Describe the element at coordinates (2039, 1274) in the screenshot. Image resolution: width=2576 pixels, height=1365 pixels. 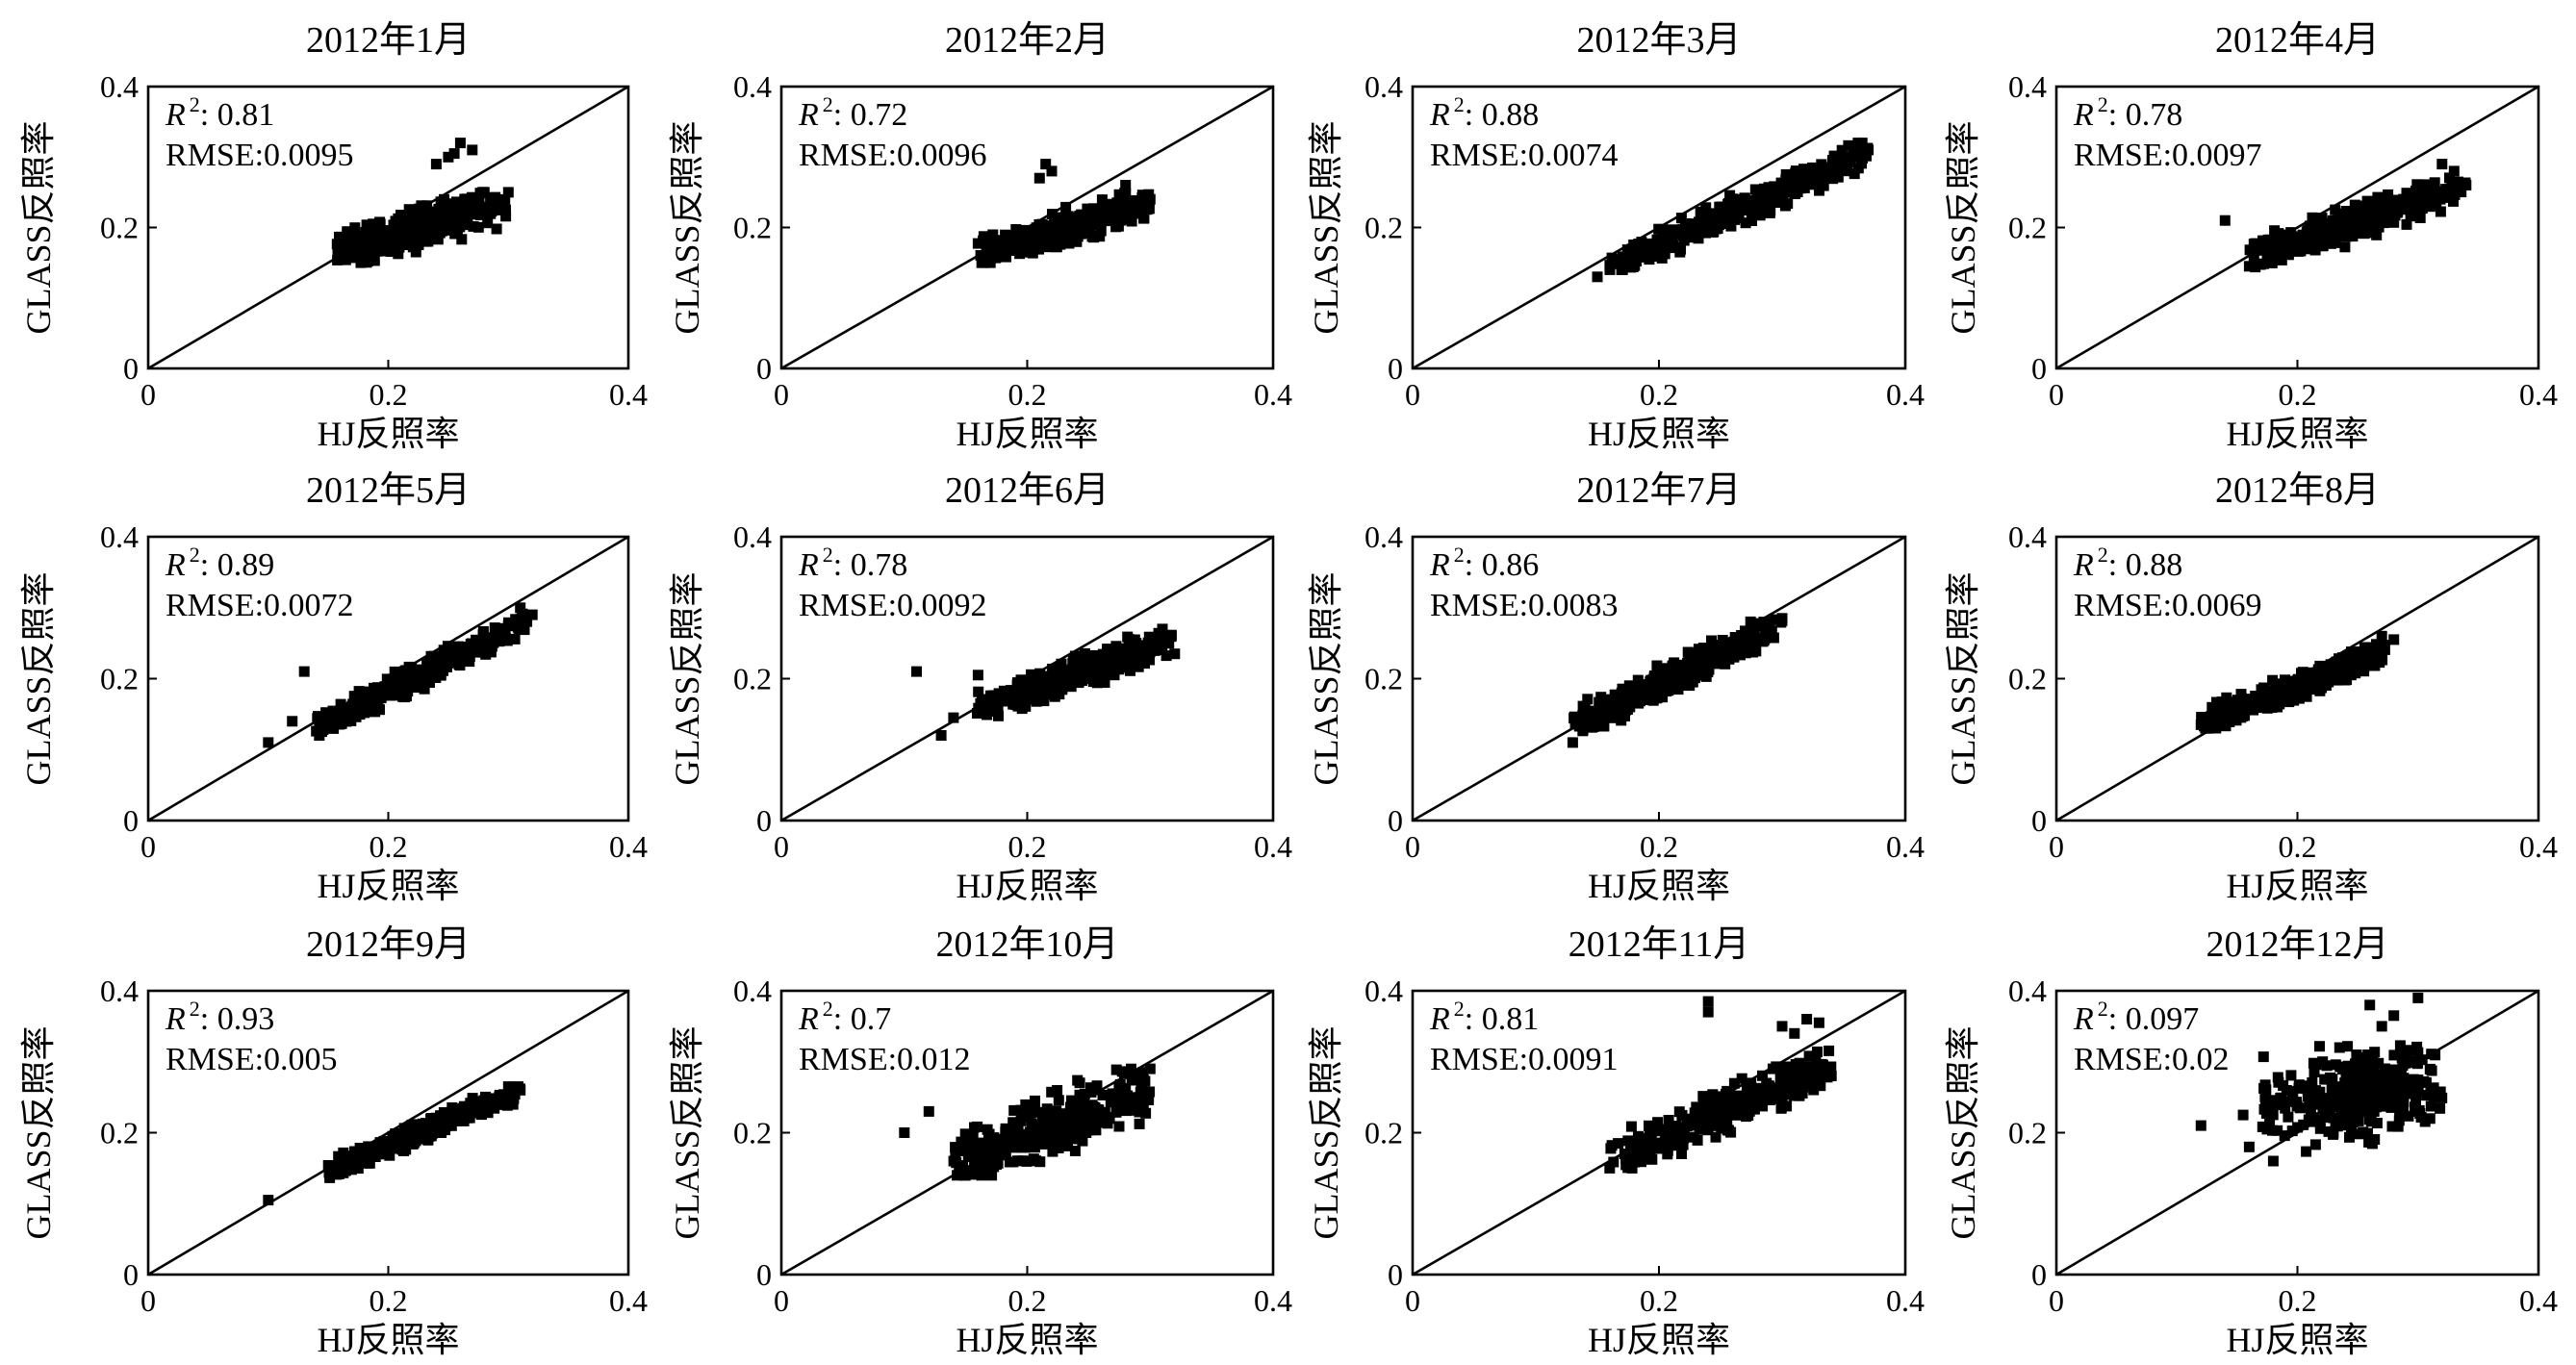
I see `y-tick-label: 0` at that location.